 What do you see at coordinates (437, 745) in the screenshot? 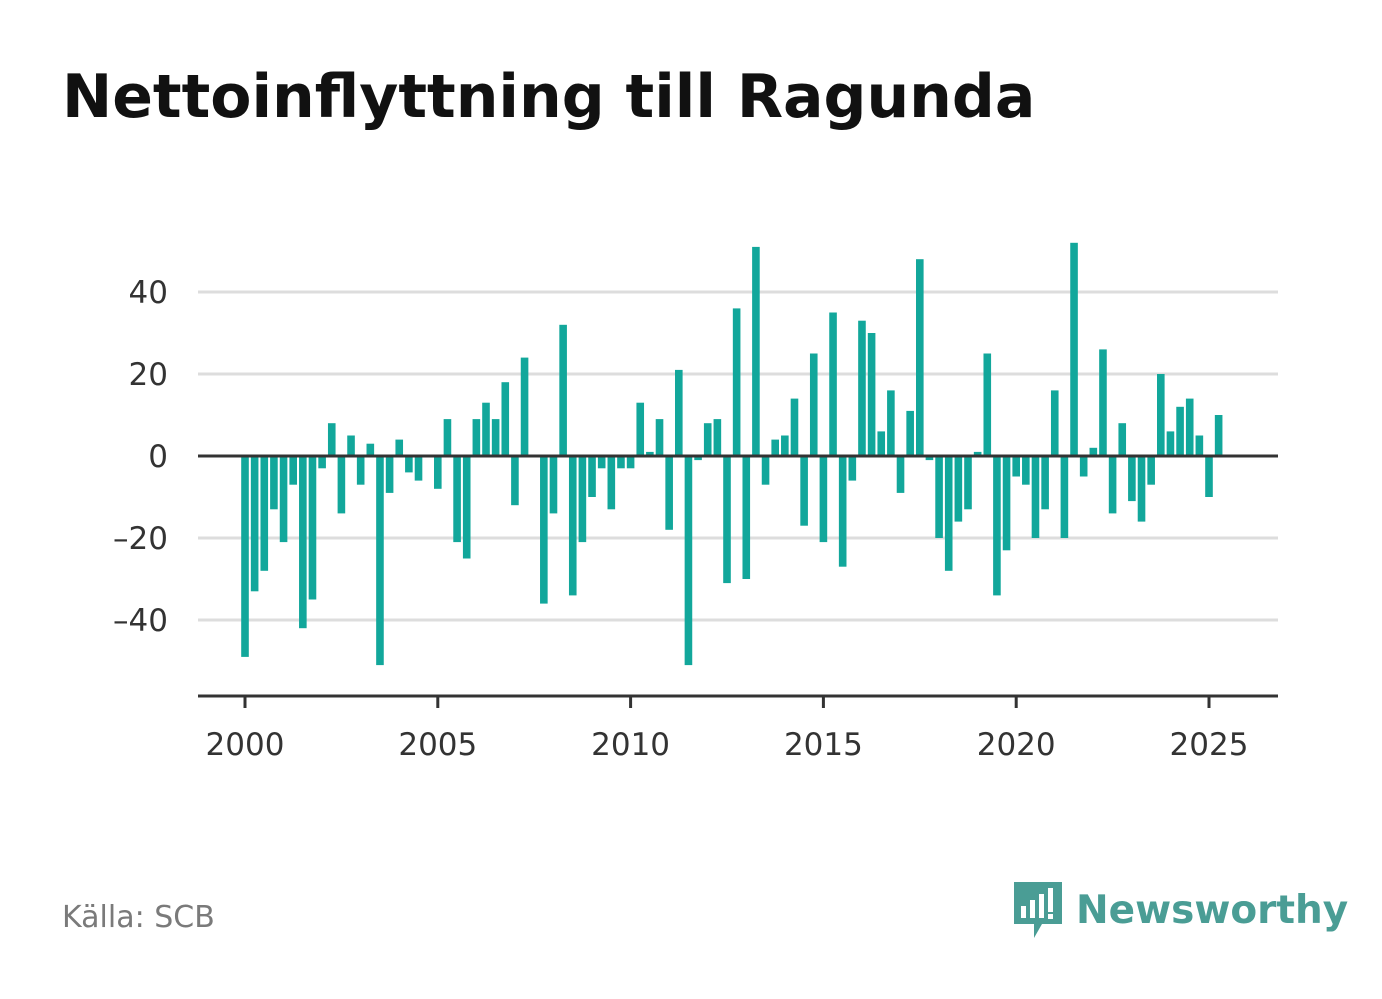
I see `x-tick-label: 2005` at bounding box center [437, 745].